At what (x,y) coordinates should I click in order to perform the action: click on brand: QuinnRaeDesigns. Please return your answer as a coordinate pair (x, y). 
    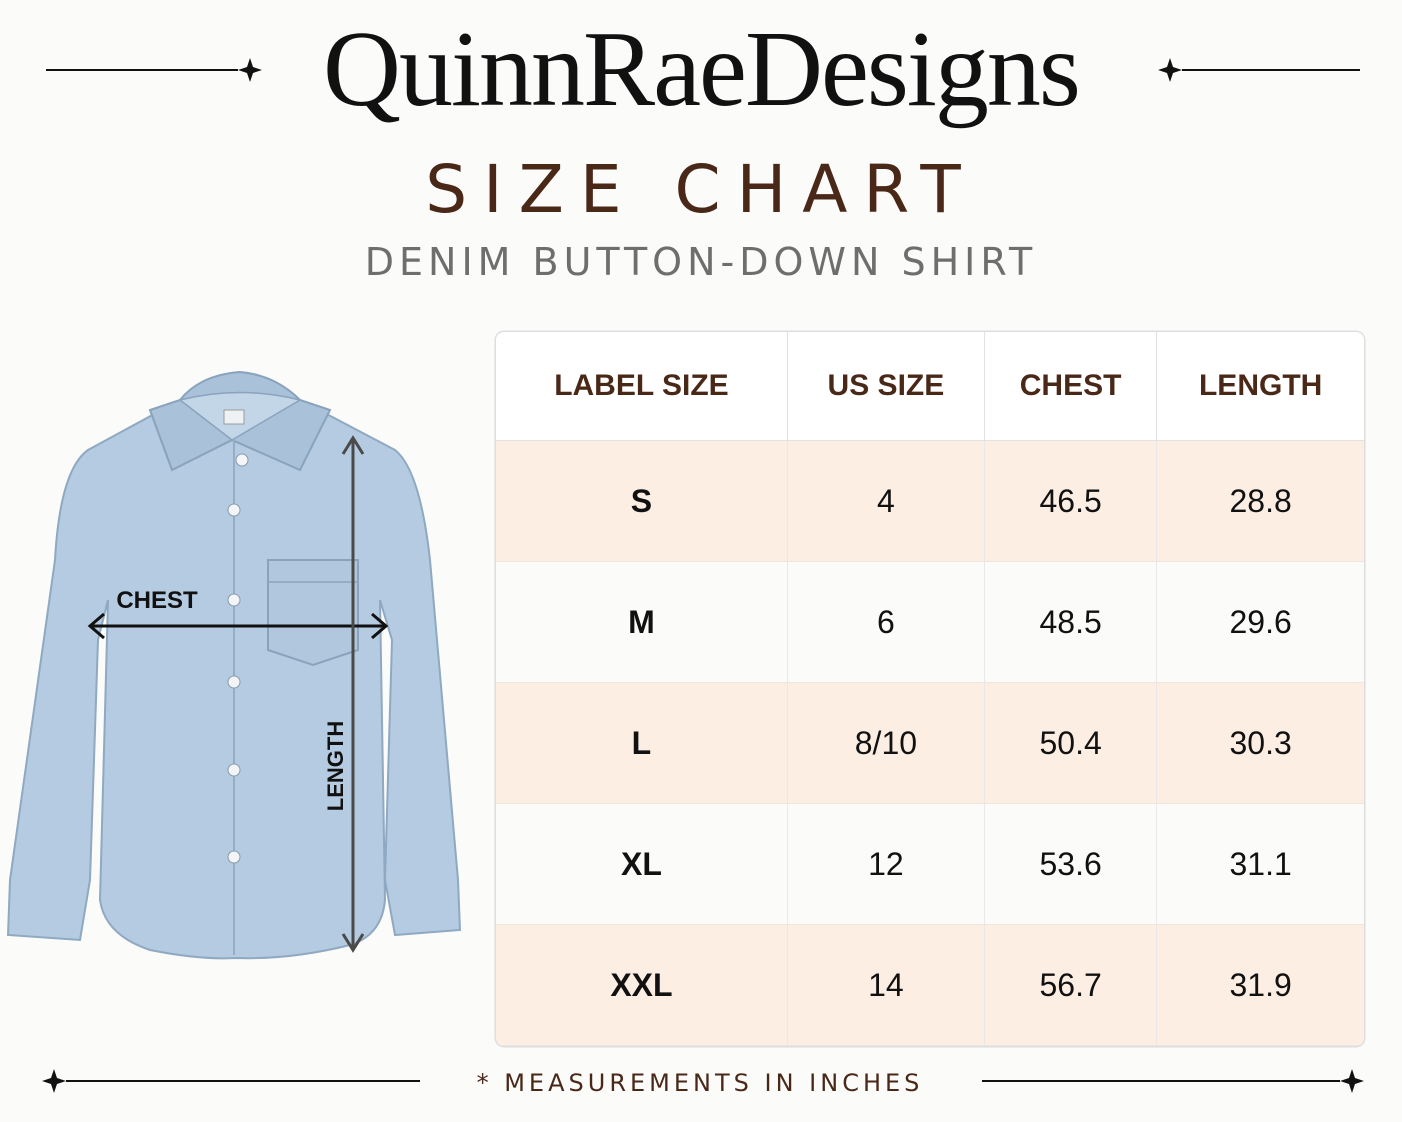
    Looking at the image, I should click on (702, 69).